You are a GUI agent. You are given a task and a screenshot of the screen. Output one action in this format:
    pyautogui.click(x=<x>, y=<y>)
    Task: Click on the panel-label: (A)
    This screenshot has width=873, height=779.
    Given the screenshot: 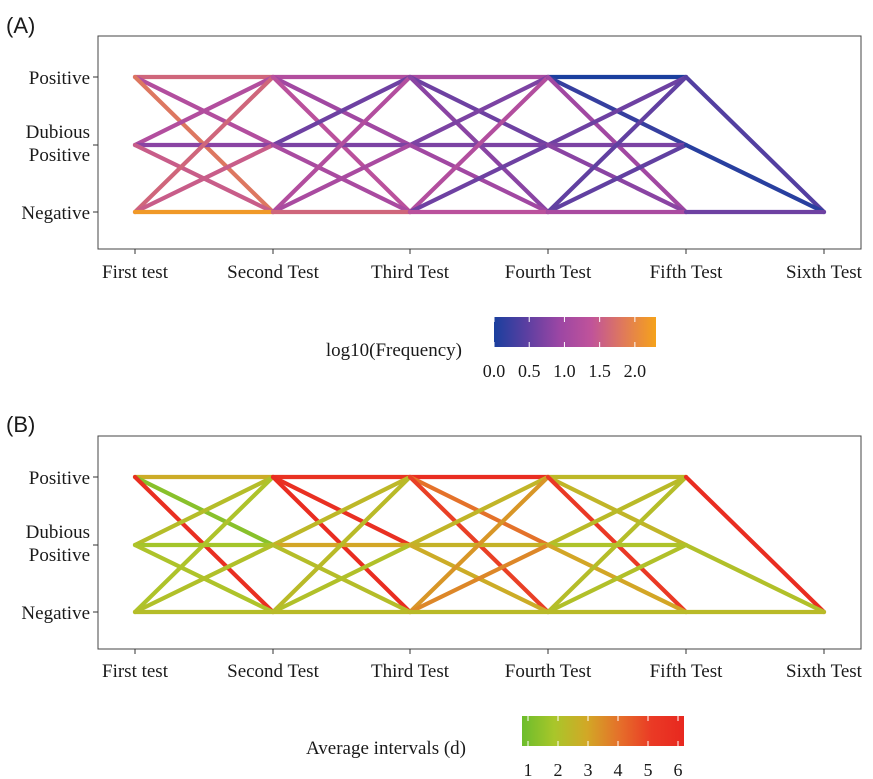 What is the action you would take?
    pyautogui.click(x=20, y=25)
    